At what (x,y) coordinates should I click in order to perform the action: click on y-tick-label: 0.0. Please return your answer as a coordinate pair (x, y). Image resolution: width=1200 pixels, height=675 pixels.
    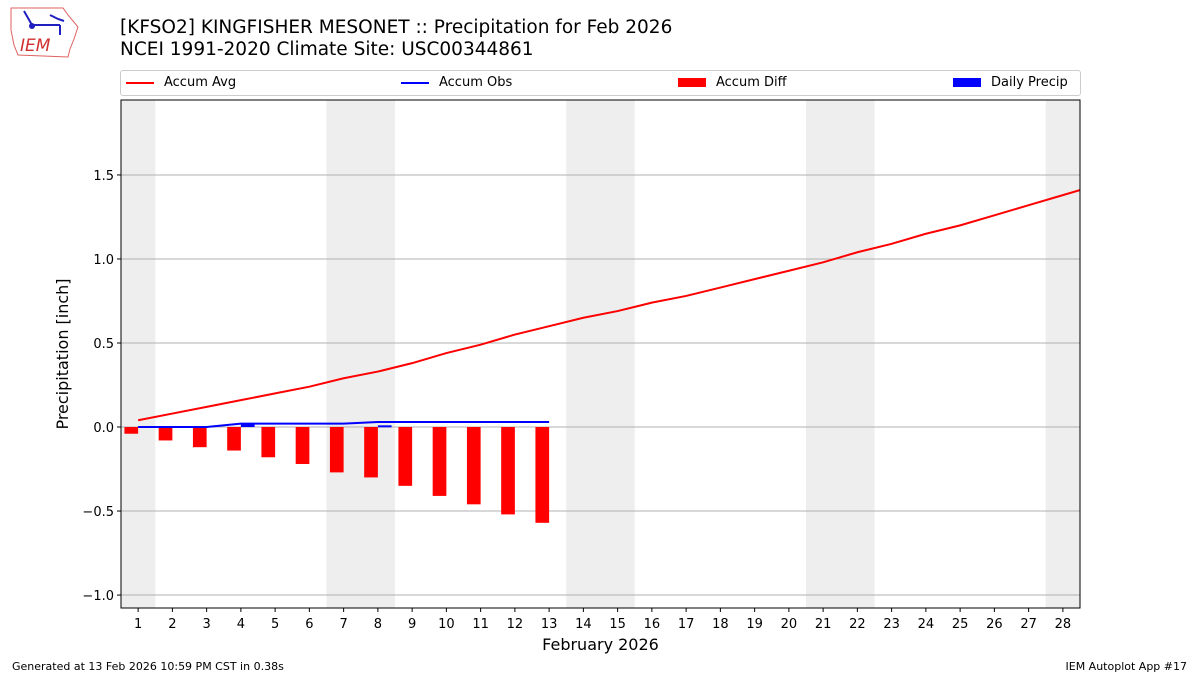
    Looking at the image, I should click on (103, 428).